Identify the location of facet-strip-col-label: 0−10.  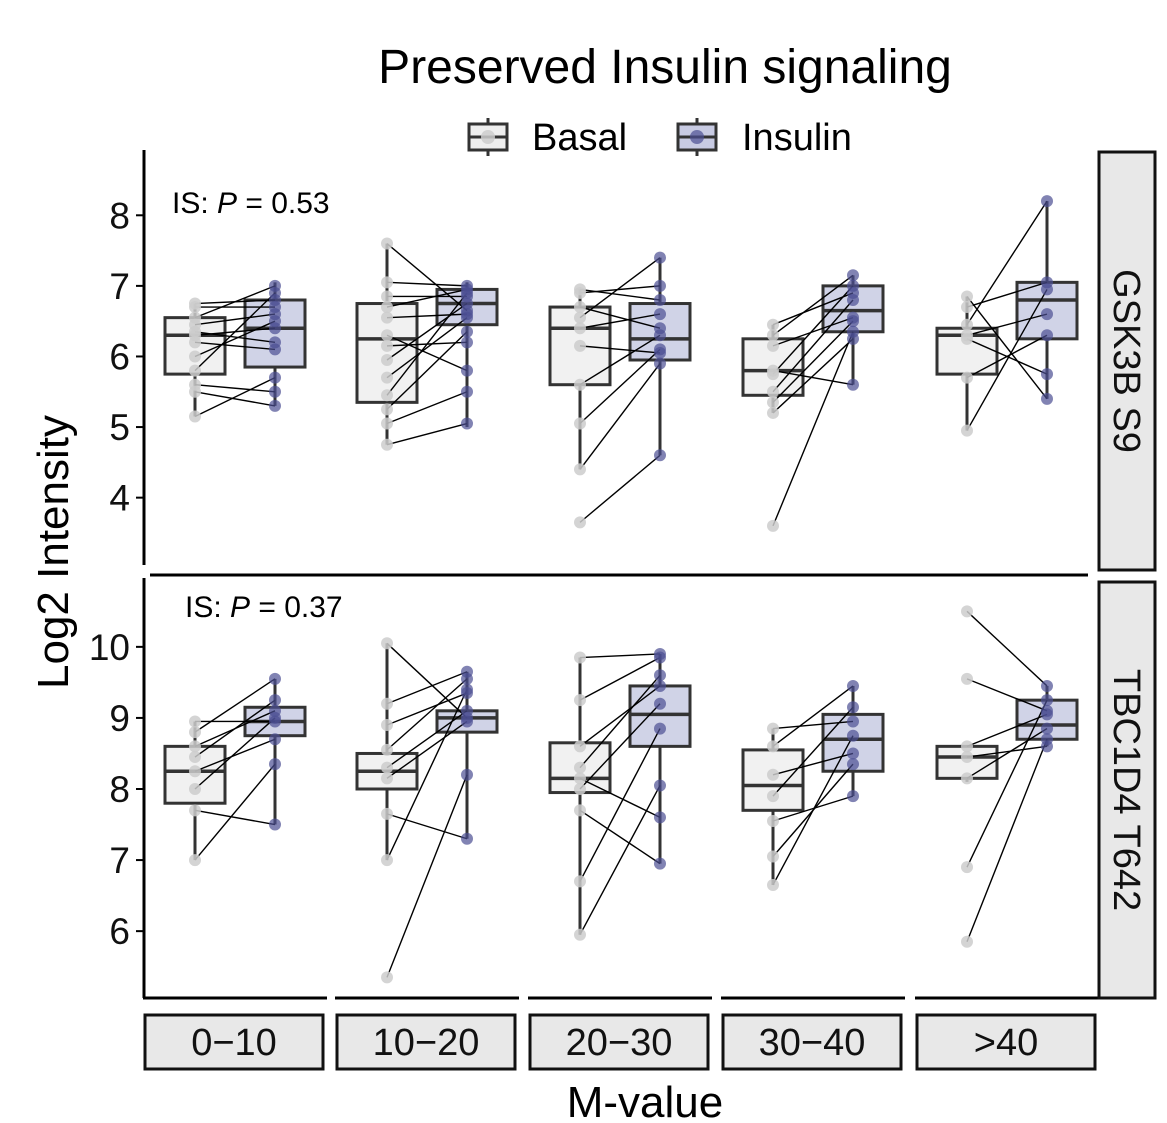
(234, 1043).